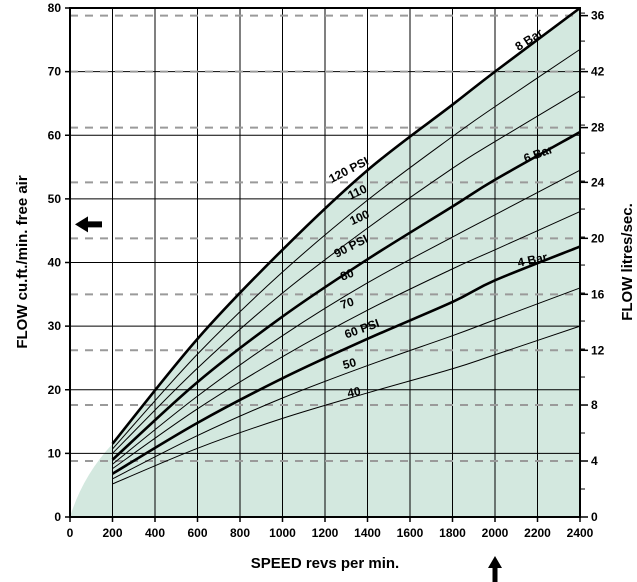 The image size is (637, 582). What do you see at coordinates (55, 263) in the screenshot?
I see `y-tick-label: 40` at bounding box center [55, 263].